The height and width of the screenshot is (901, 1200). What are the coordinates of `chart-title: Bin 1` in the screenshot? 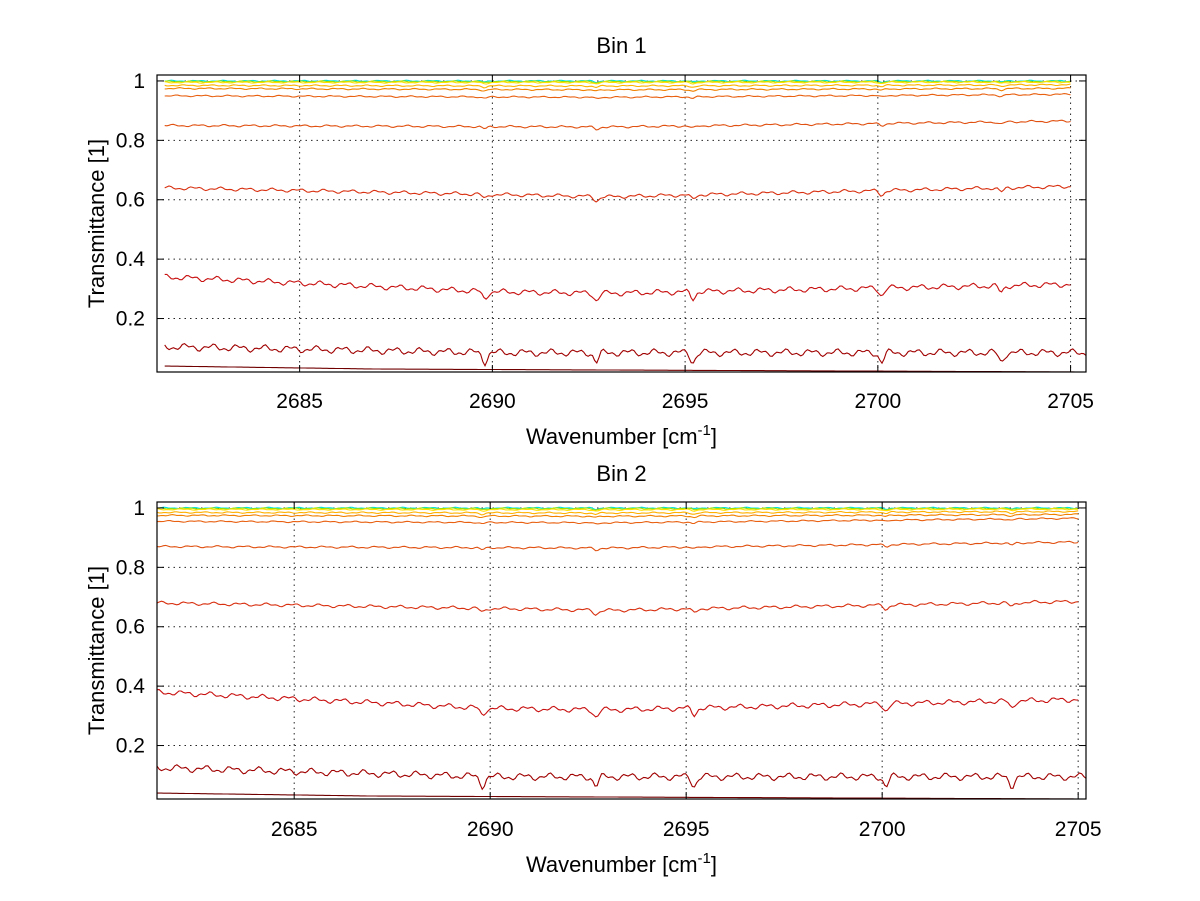 It's located at (621, 45).